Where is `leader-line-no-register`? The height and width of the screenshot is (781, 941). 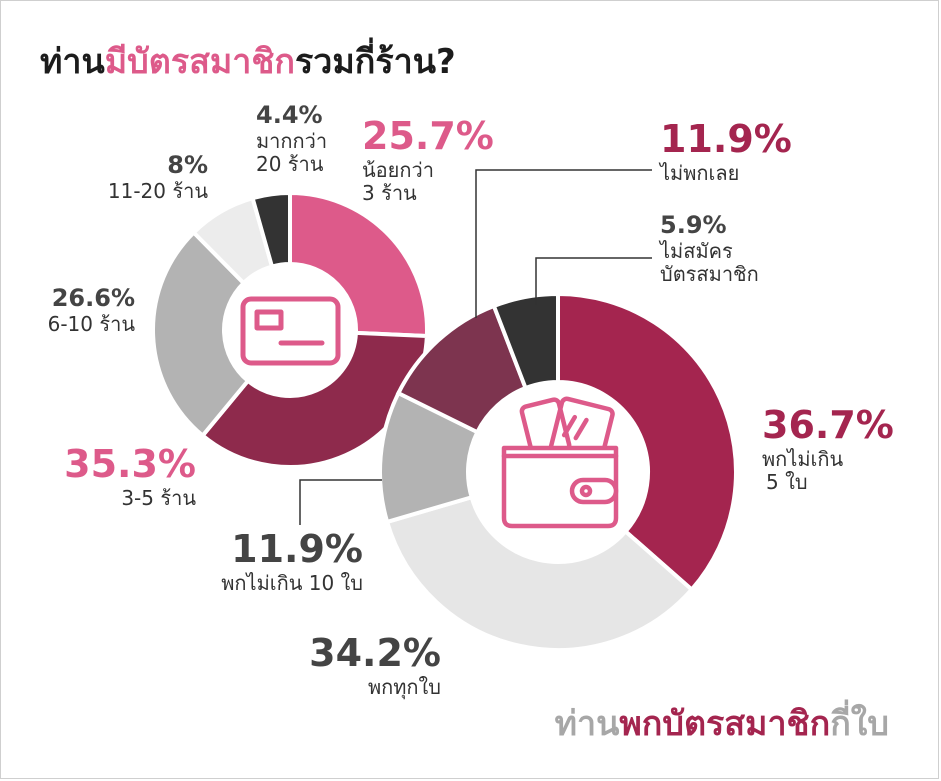 leader-line-no-register is located at coordinates (593, 281).